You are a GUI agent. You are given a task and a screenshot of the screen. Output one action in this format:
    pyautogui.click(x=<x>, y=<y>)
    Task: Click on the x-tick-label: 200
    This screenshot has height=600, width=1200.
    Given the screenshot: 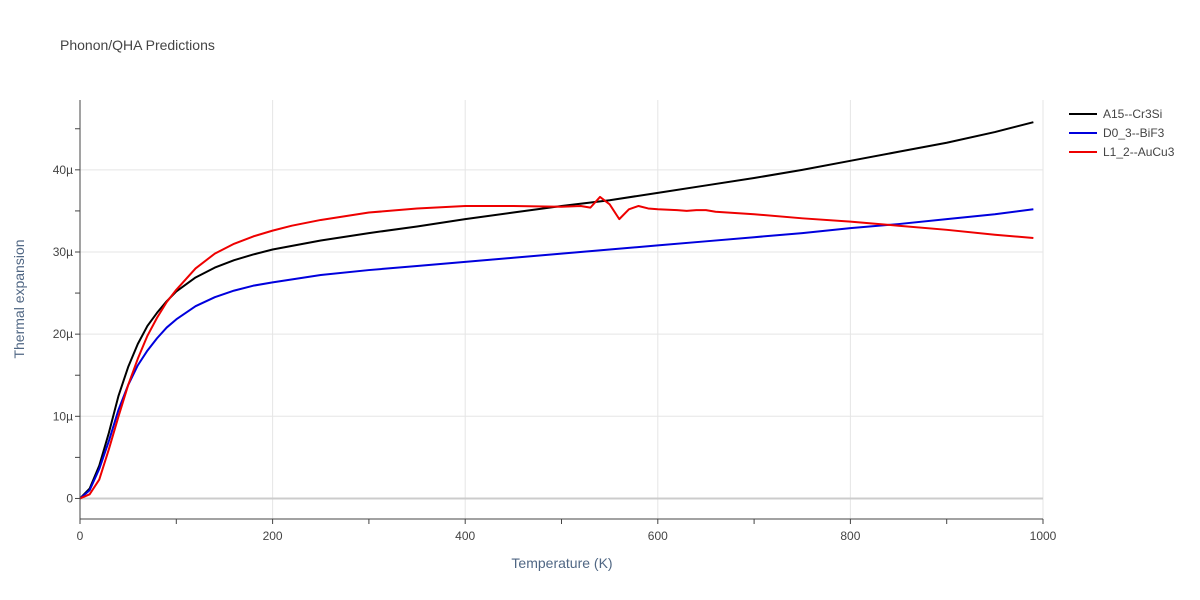 What is the action you would take?
    pyautogui.click(x=273, y=536)
    